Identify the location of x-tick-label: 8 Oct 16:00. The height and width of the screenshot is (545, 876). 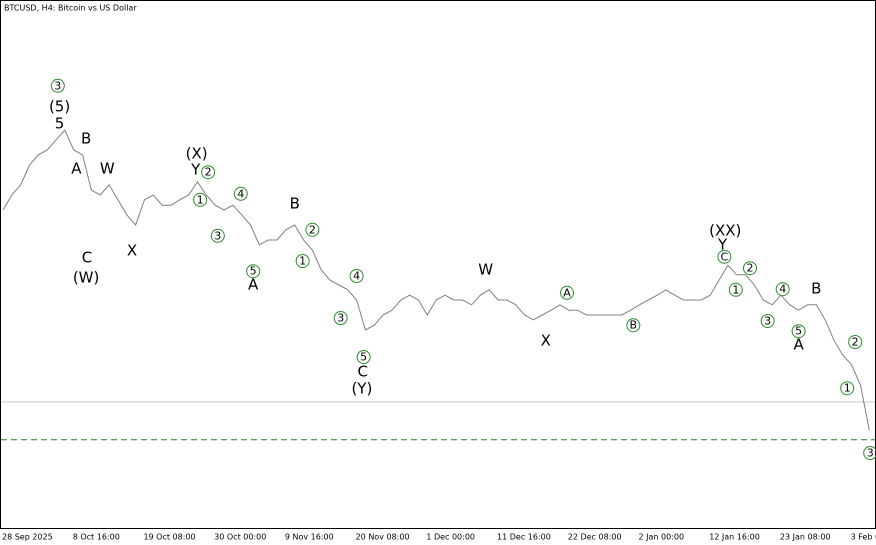
(96, 537).